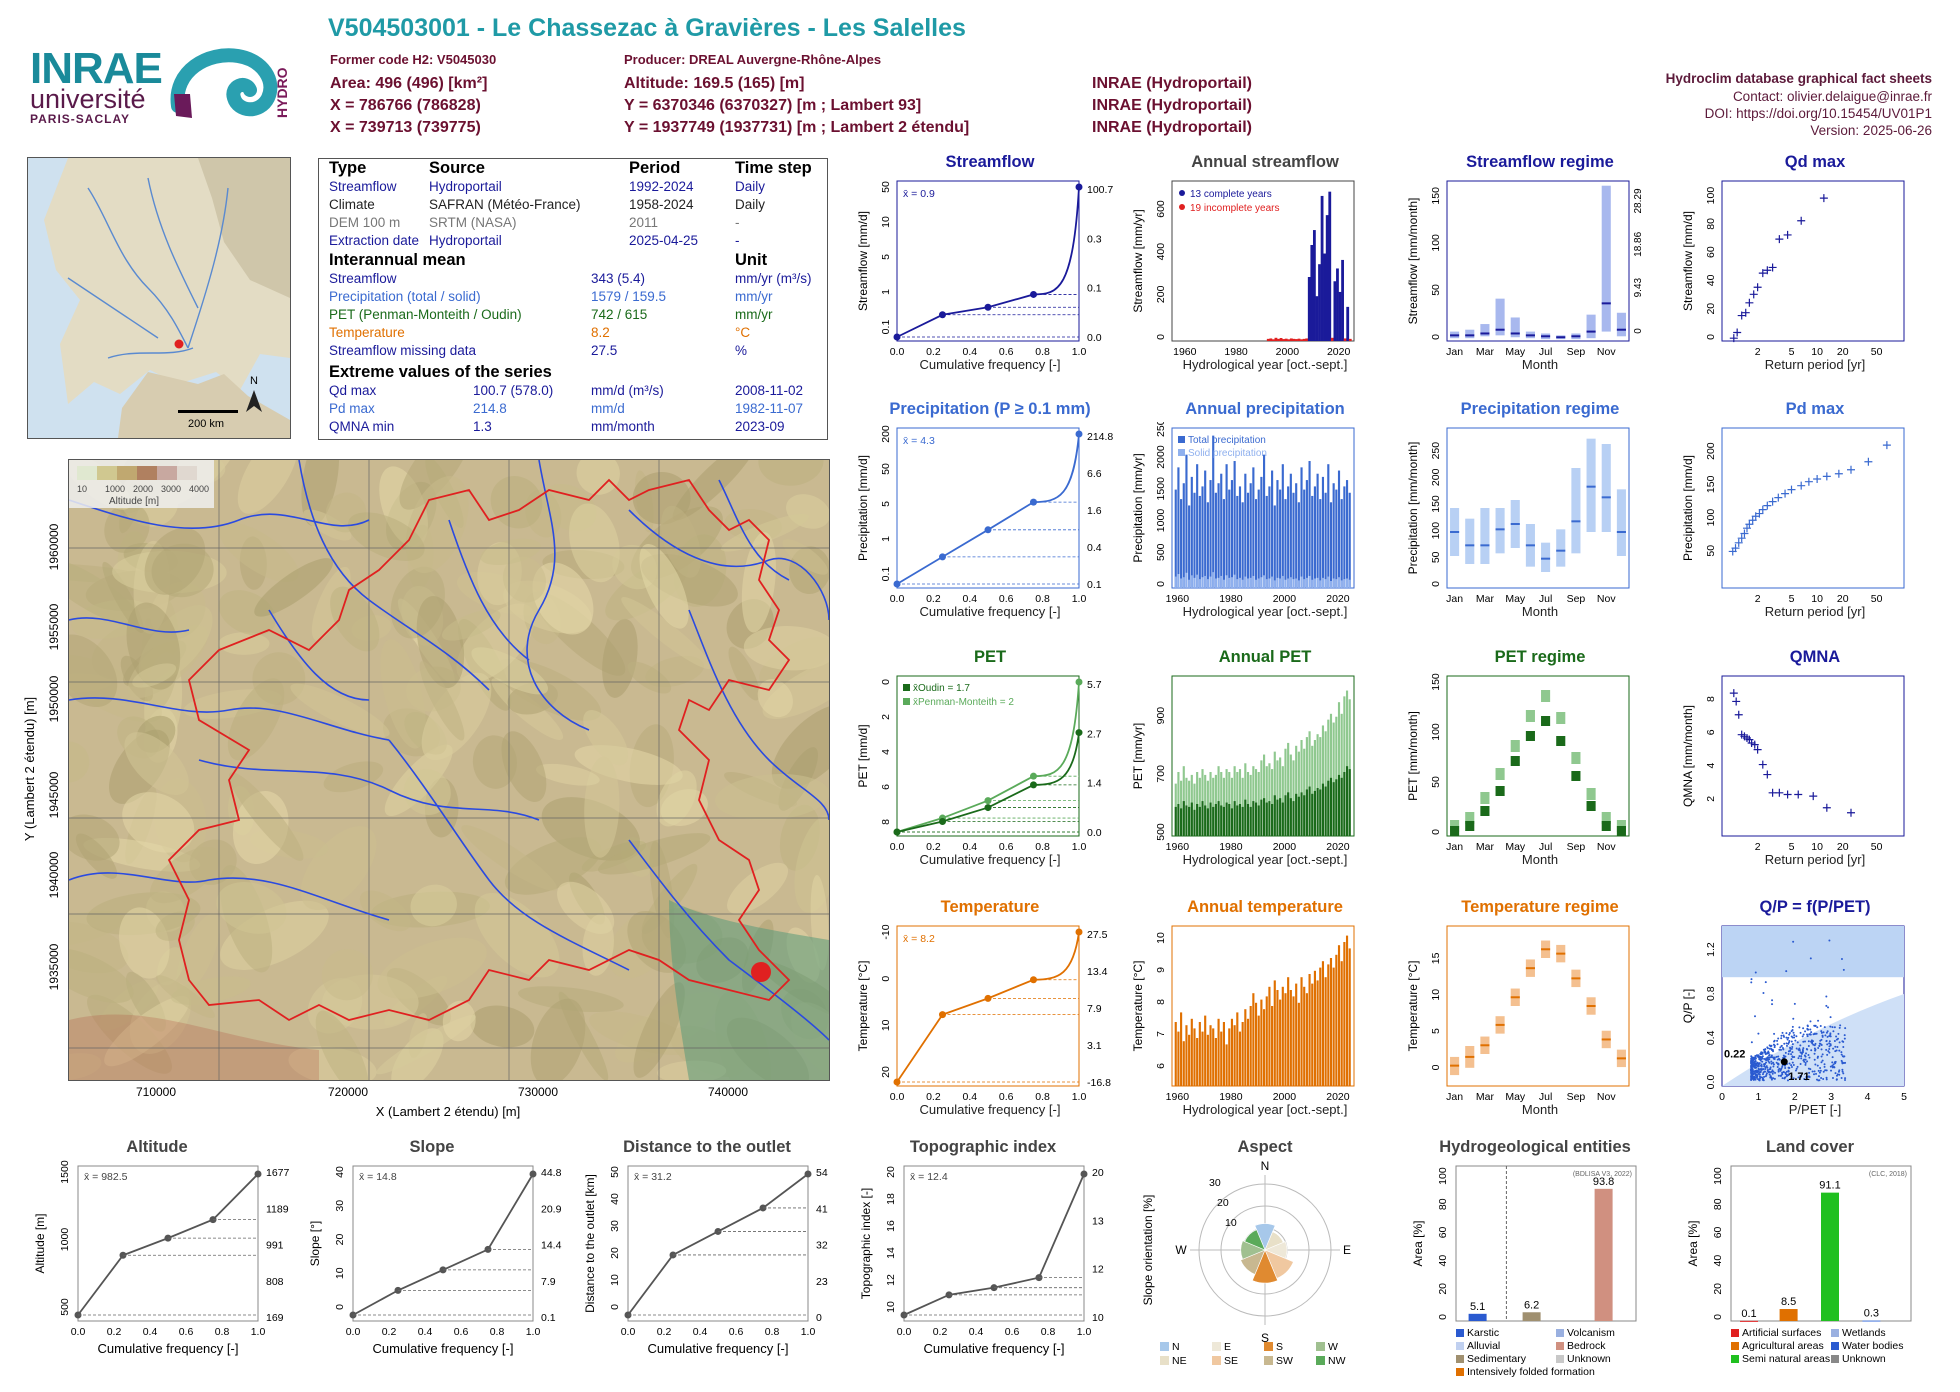 The image size is (1960, 1392). I want to click on annual_pet-svg: PET [mm/yr] 1960 1980 2000 2020 500 700 900, so click(1243, 764).